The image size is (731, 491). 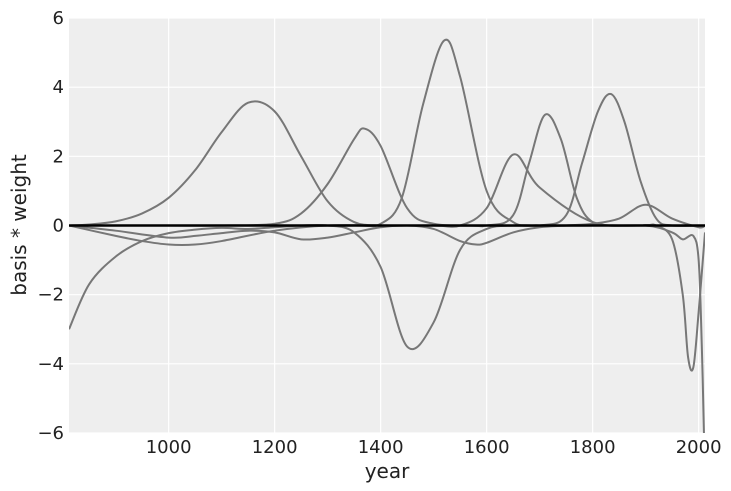 I want to click on x-axis-label: year, so click(x=387, y=471).